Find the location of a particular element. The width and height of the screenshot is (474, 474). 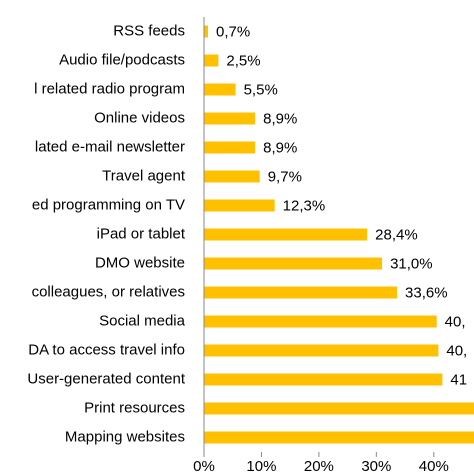

x-tick-label: 30% is located at coordinates (376, 466).